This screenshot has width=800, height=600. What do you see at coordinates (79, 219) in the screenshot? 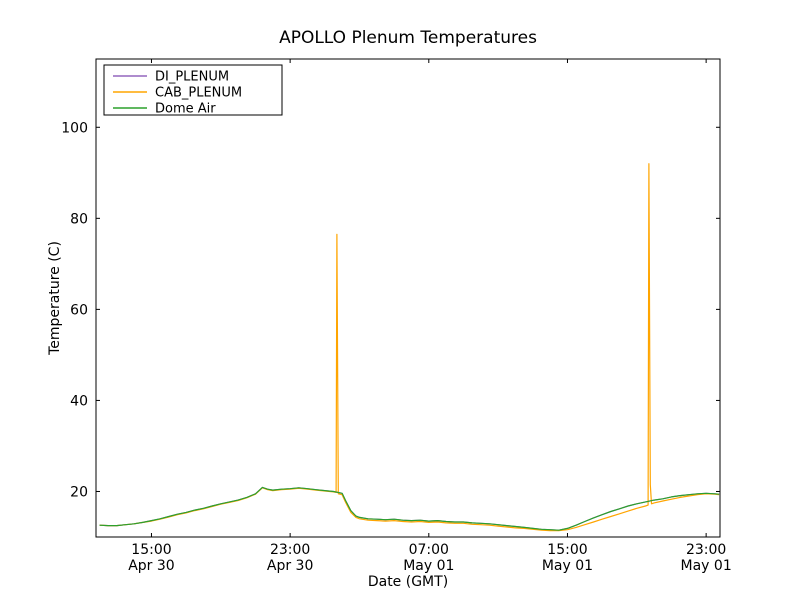
I see `y-tick-label: 80` at bounding box center [79, 219].